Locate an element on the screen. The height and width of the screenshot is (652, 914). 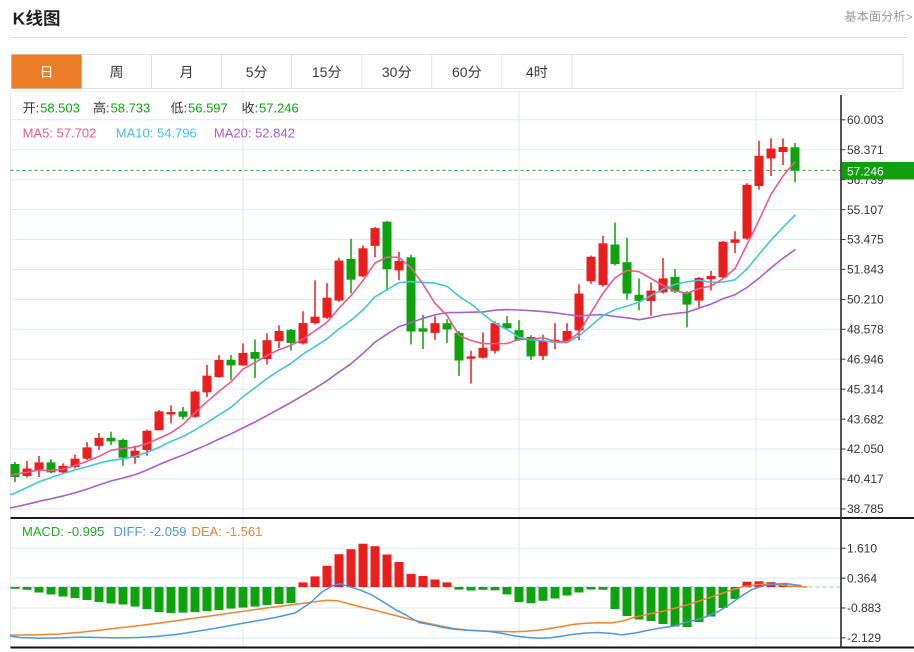
svg-text: 4 is located at coordinates (530, 72).